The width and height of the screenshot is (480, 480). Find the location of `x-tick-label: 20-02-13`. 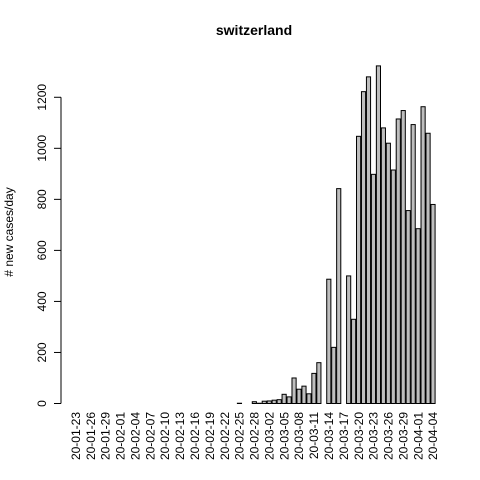

x-tick-label: 20-02-13 is located at coordinates (180, 436).